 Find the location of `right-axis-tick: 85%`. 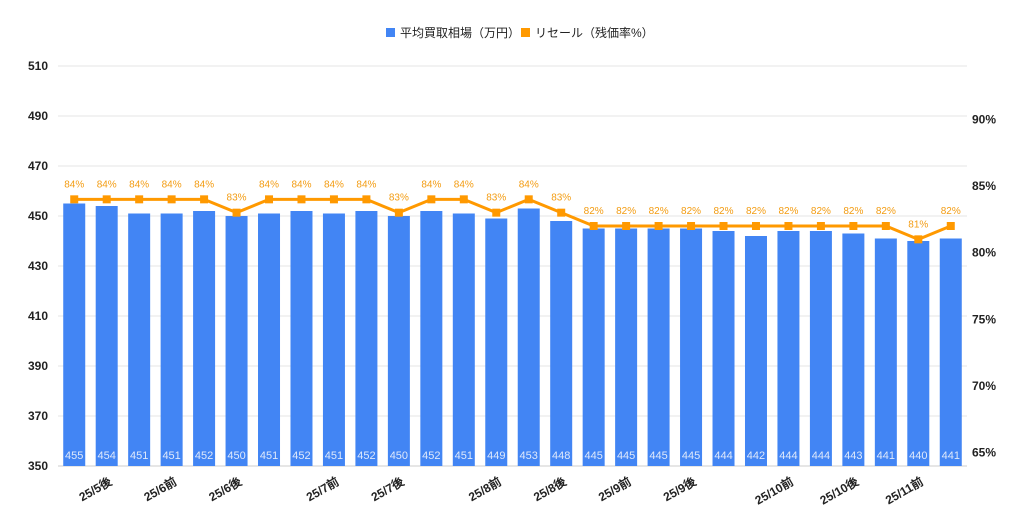

right-axis-tick: 85% is located at coordinates (984, 186).